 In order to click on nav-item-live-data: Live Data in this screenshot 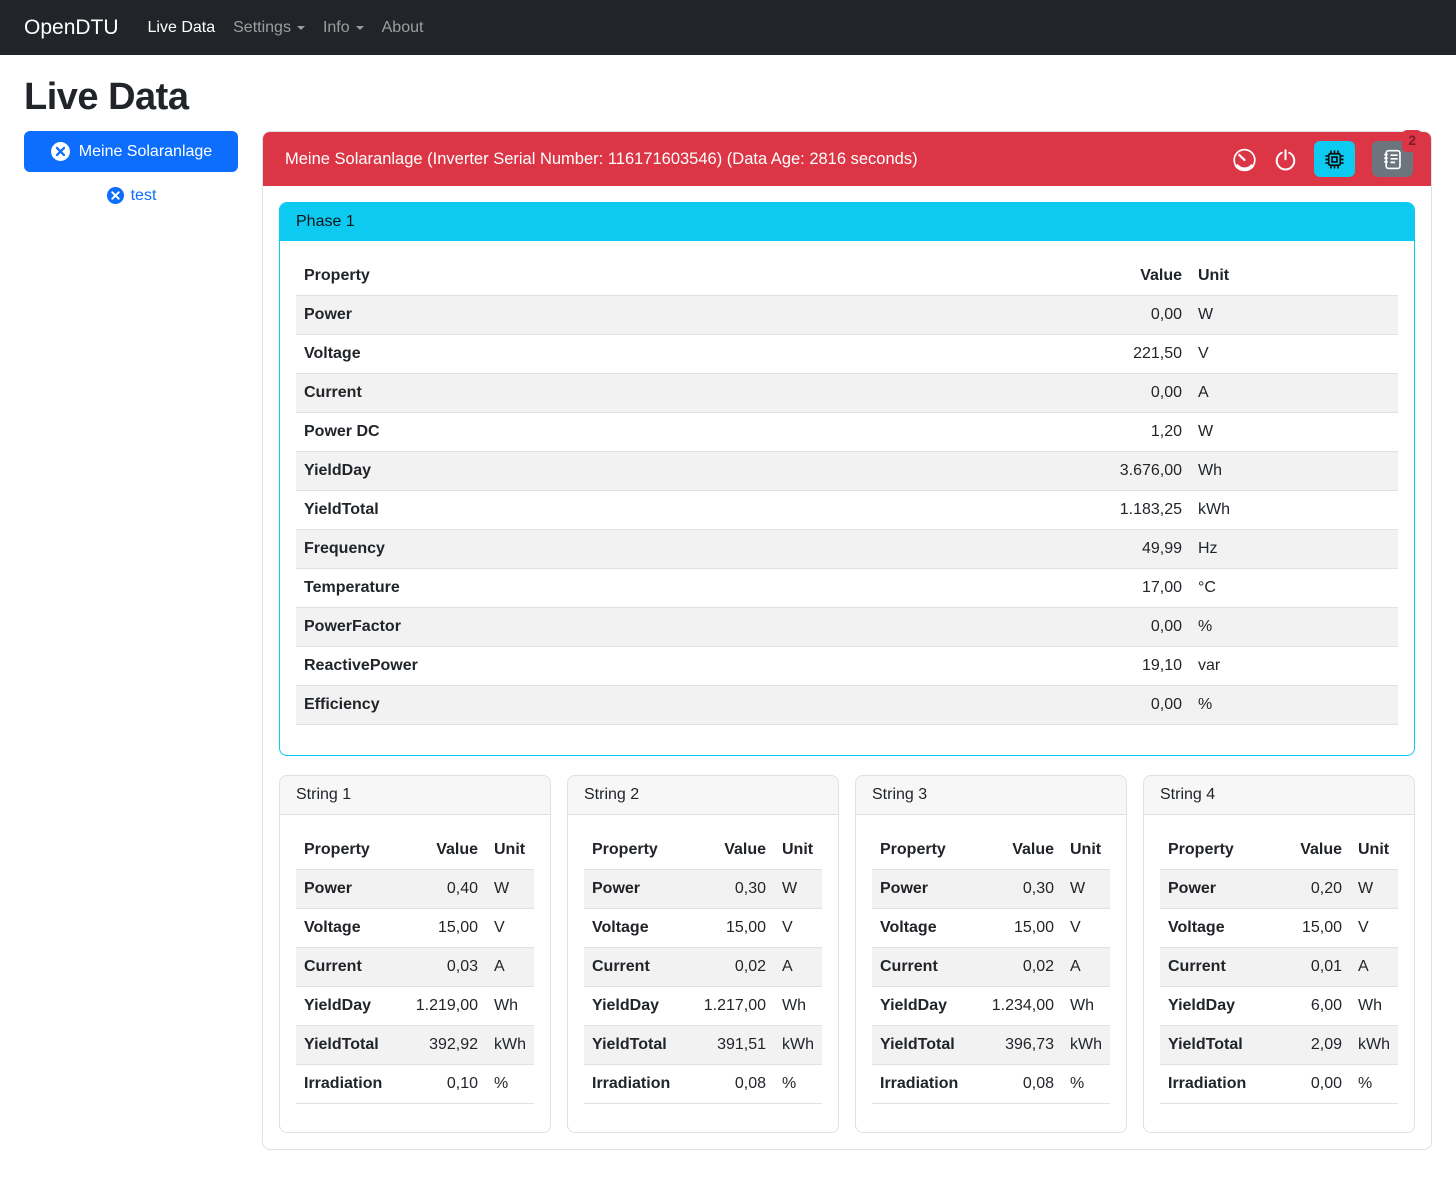, I will do `click(182, 28)`.